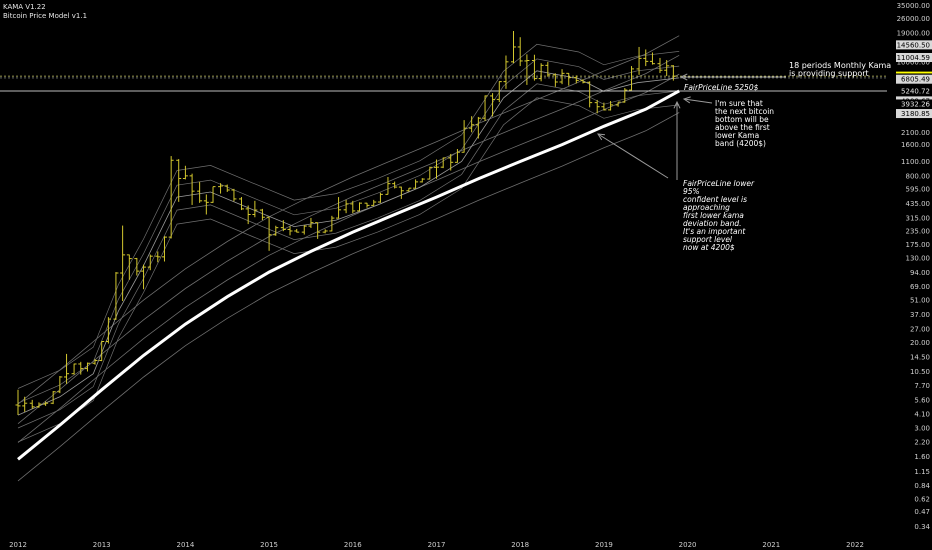 This screenshot has height=550, width=932. I want to click on horizontal-levels, so click(443, 83).